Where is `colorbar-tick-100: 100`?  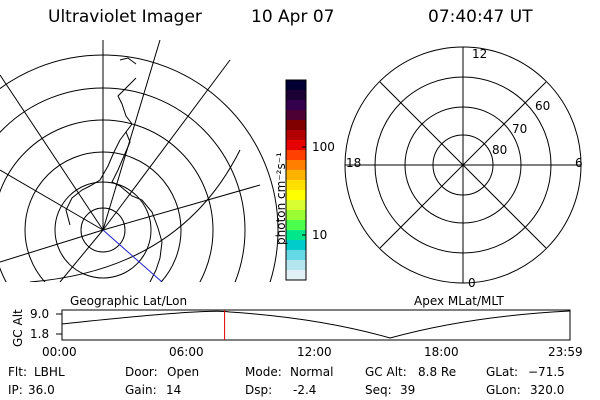
colorbar-tick-100: 100 is located at coordinates (323, 147).